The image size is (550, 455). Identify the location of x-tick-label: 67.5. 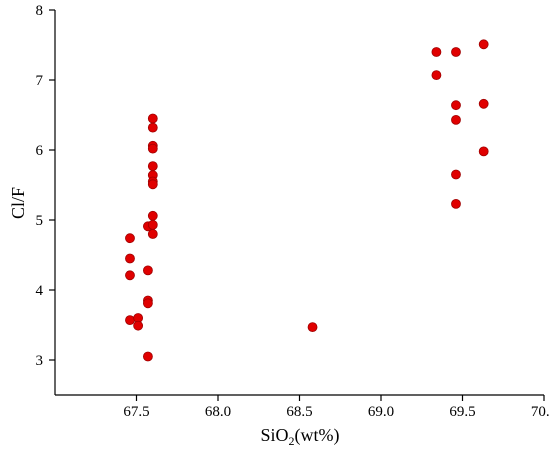
(136, 412).